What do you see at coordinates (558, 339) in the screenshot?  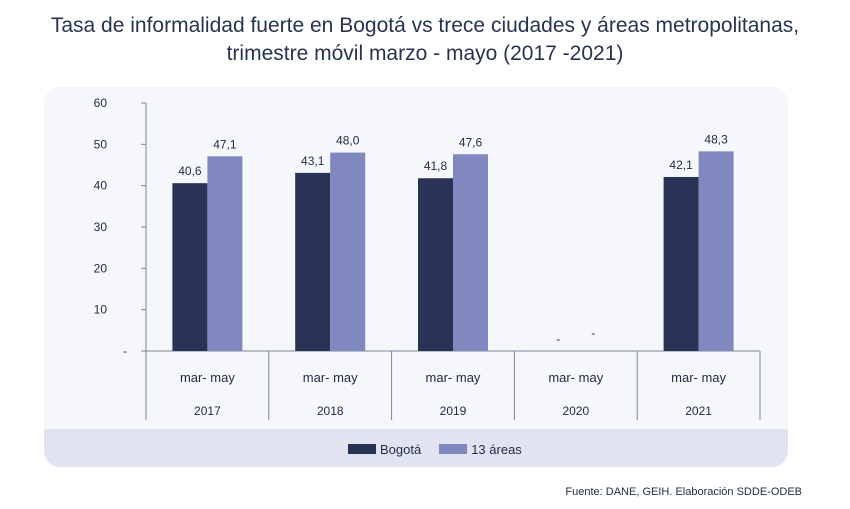 I see `data-label-bogota: -` at bounding box center [558, 339].